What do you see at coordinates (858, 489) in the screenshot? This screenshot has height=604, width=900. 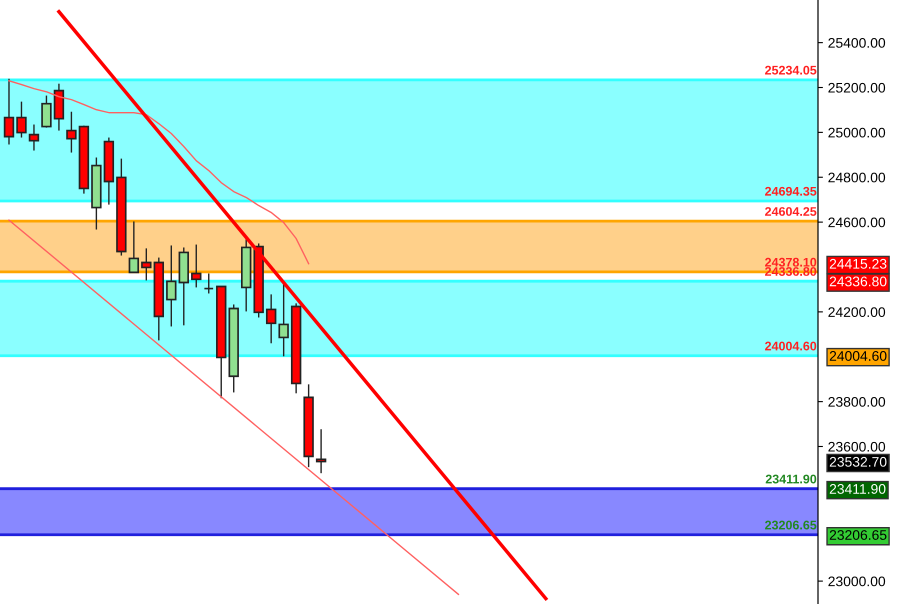 I see `y2-tick-label: 23411.90` at bounding box center [858, 489].